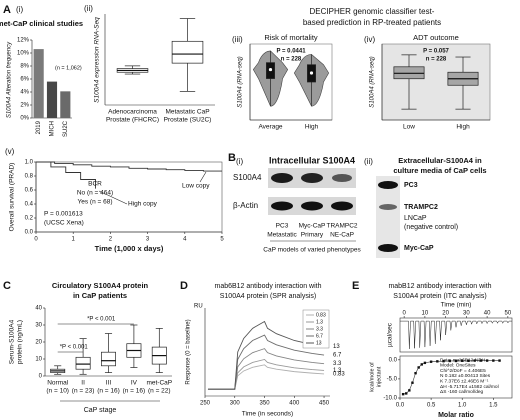 The image size is (520, 420). I want to click on panel-sublabel: (iv), so click(369, 39).